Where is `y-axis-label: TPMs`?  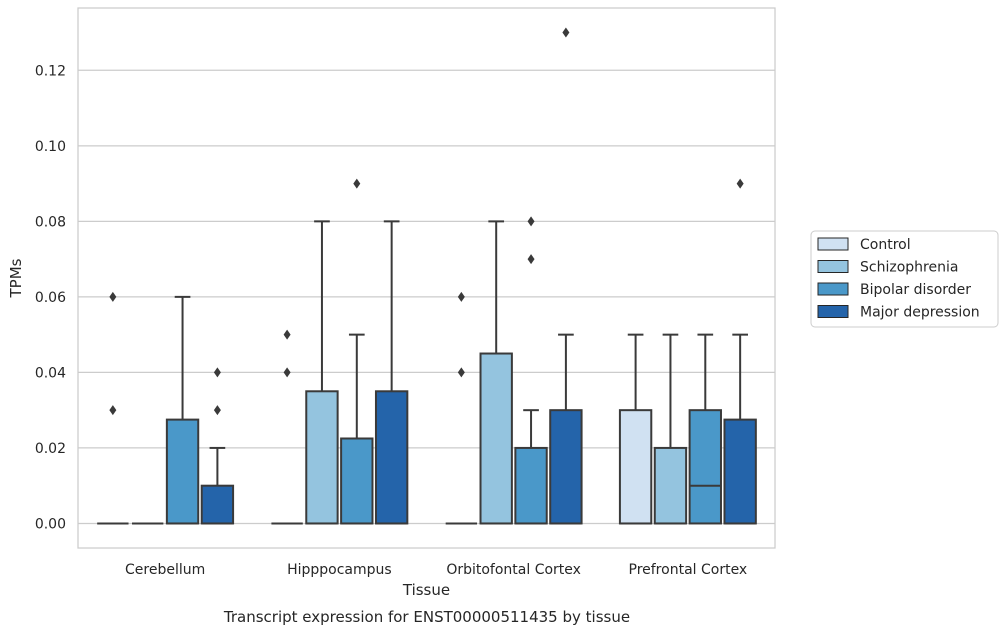
y-axis-label: TPMs is located at coordinates (16, 278).